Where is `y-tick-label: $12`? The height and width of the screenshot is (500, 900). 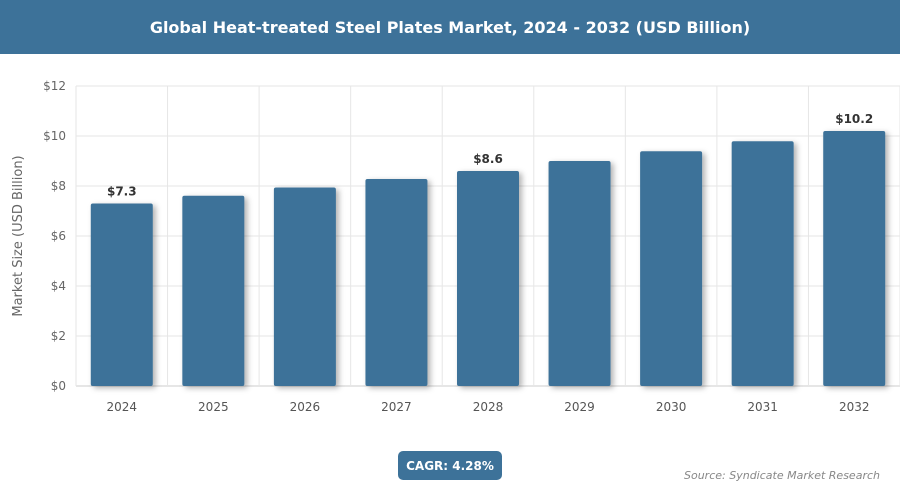
y-tick-label: $12 is located at coordinates (54, 86).